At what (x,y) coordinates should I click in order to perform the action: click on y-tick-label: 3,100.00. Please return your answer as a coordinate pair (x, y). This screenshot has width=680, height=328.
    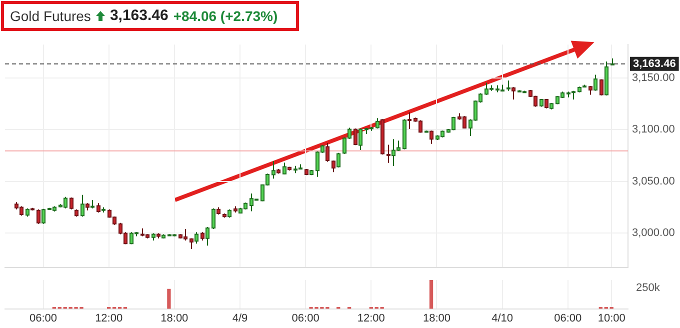
    Looking at the image, I should click on (653, 130).